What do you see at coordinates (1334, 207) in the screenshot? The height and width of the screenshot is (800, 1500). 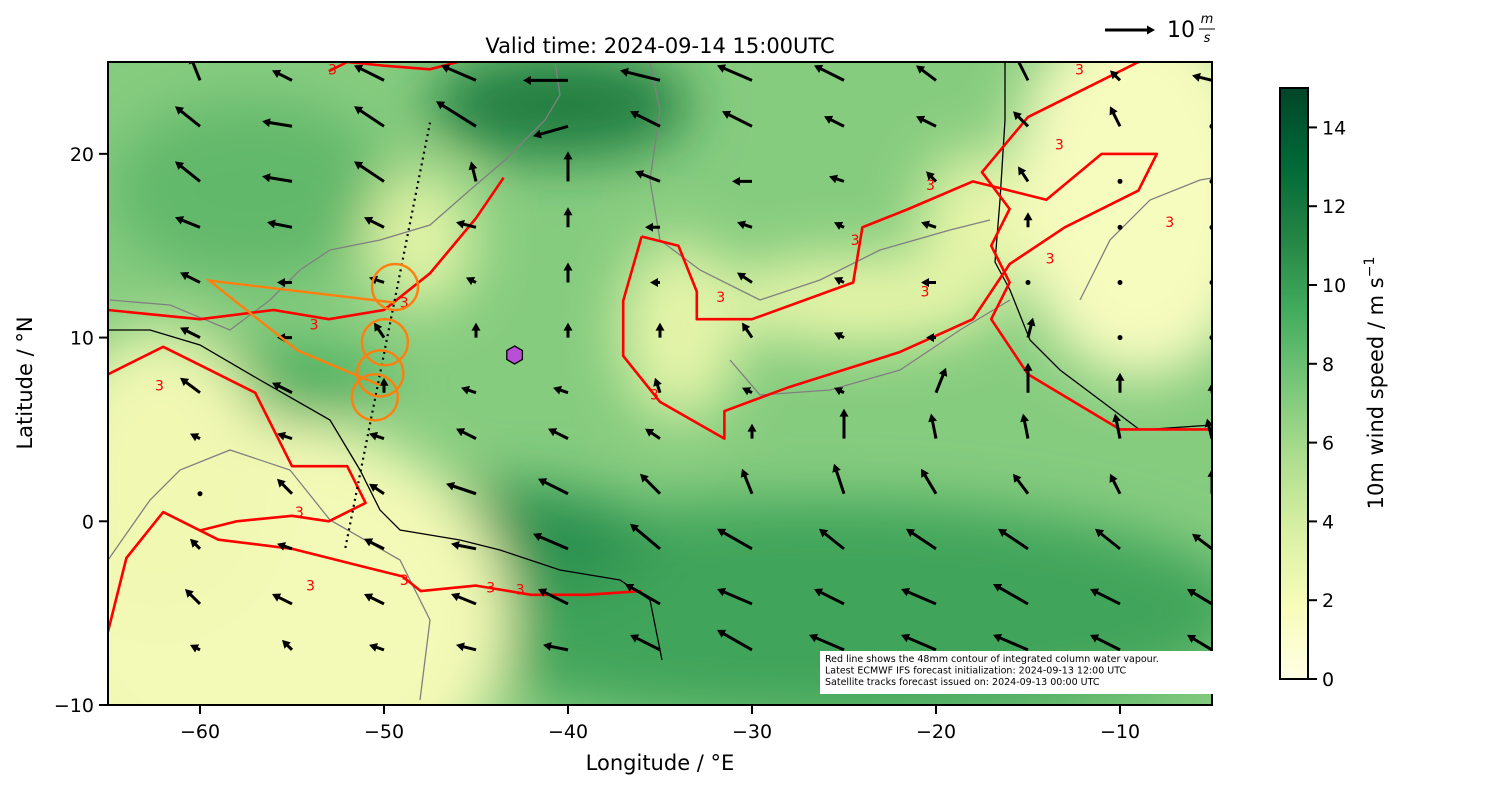 I see `colorbar-tick-label: 12` at bounding box center [1334, 207].